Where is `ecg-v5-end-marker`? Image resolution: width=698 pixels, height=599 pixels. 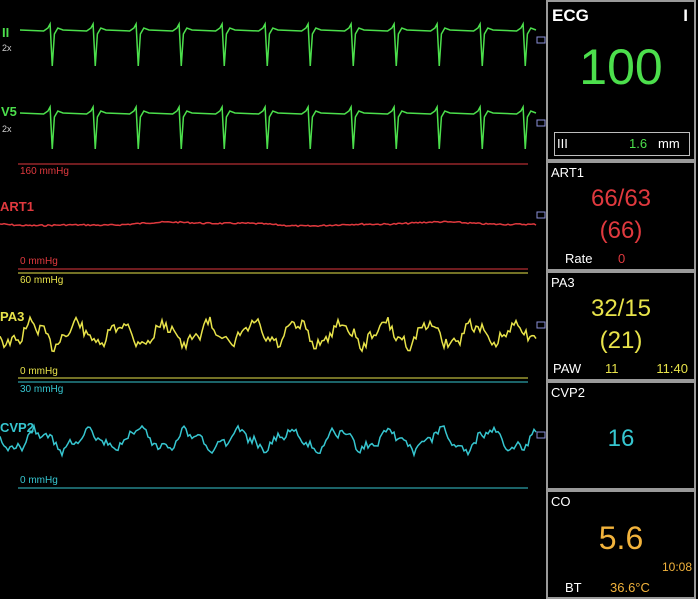 ecg-v5-end-marker is located at coordinates (541, 123).